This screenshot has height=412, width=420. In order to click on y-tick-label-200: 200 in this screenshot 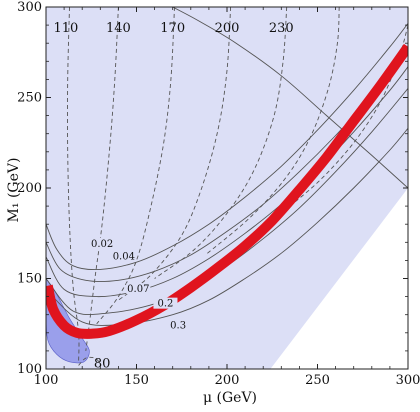, I will do `click(29, 188)`.